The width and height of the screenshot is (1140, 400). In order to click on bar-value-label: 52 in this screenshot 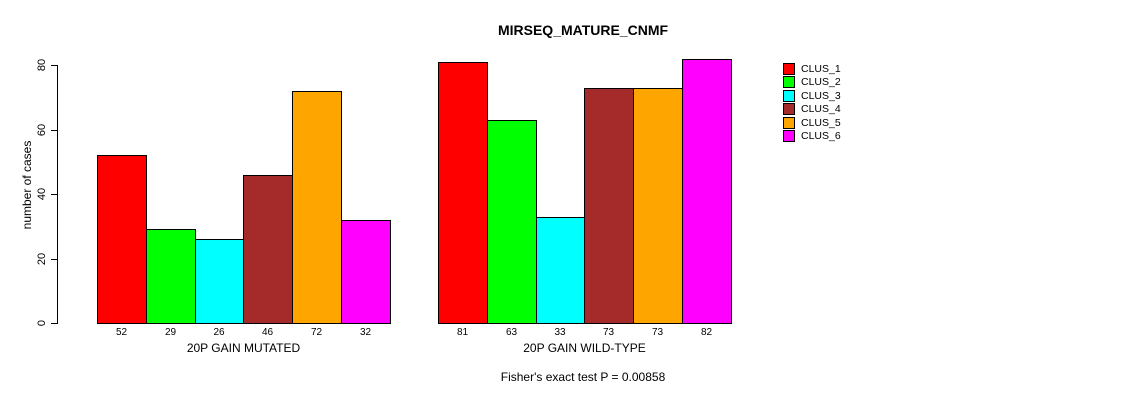, I will do `click(121, 332)`.